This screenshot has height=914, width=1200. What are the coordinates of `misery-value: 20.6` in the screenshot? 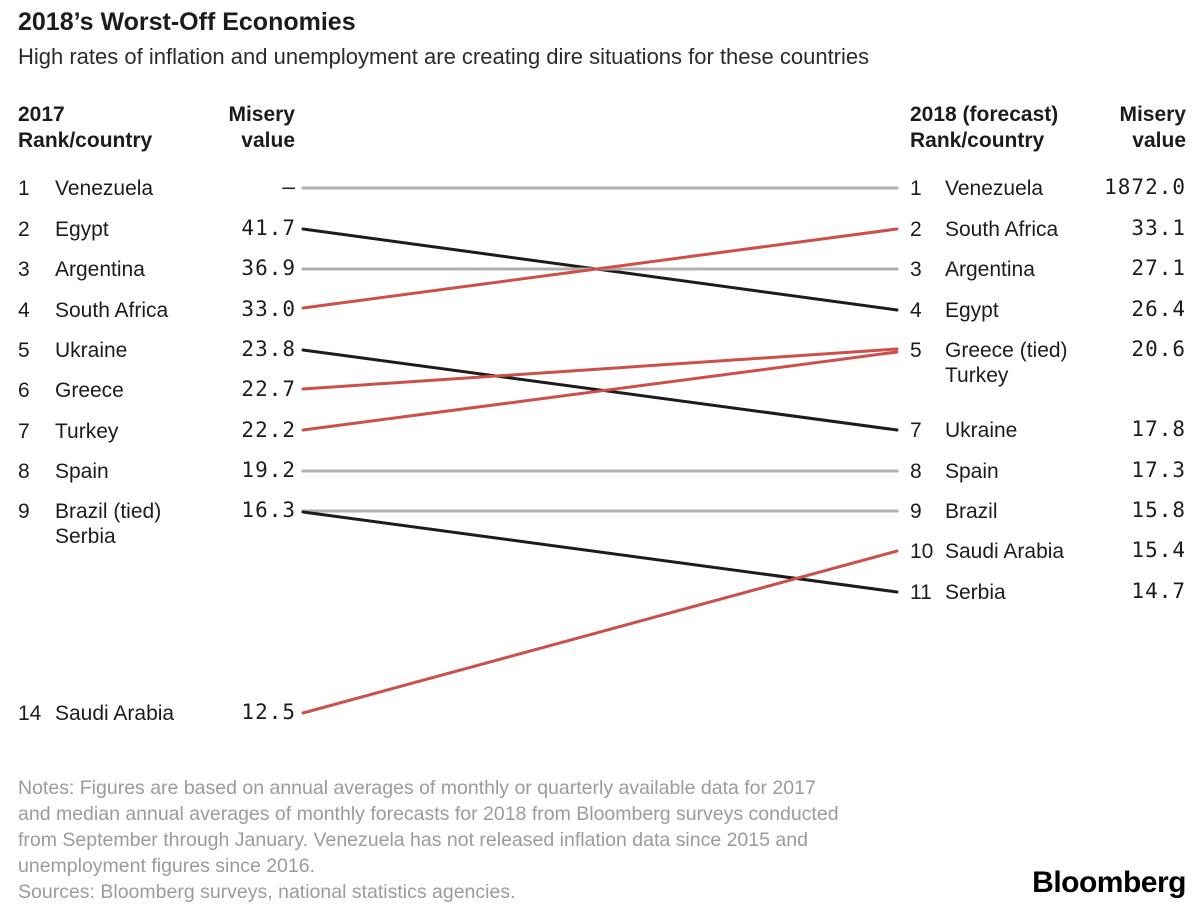 It's located at (1158, 349).